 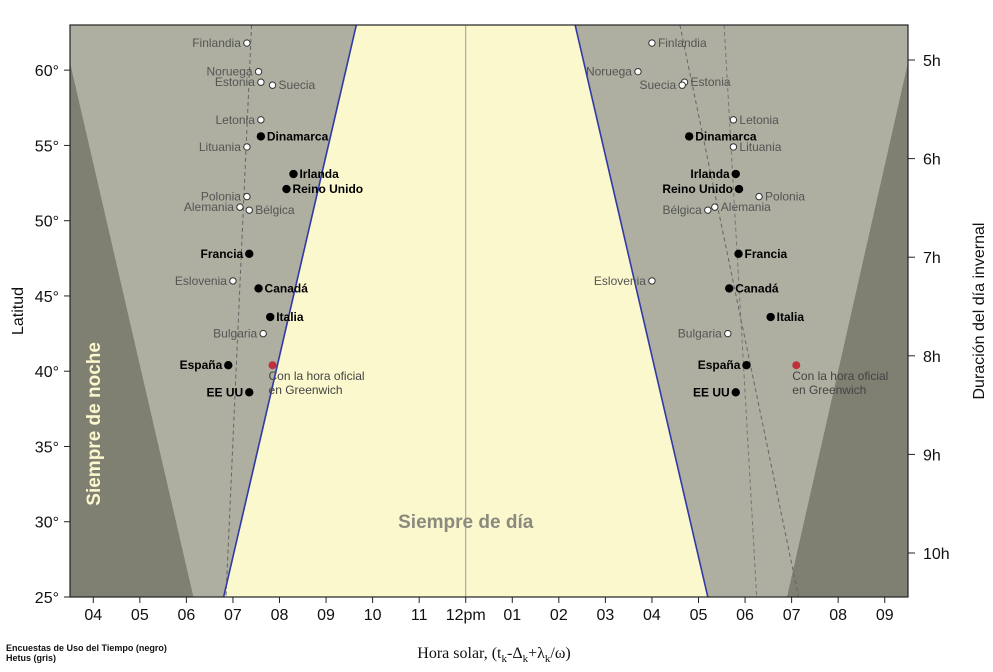 What do you see at coordinates (47, 598) in the screenshot?
I see `y-tick-label: 25°` at bounding box center [47, 598].